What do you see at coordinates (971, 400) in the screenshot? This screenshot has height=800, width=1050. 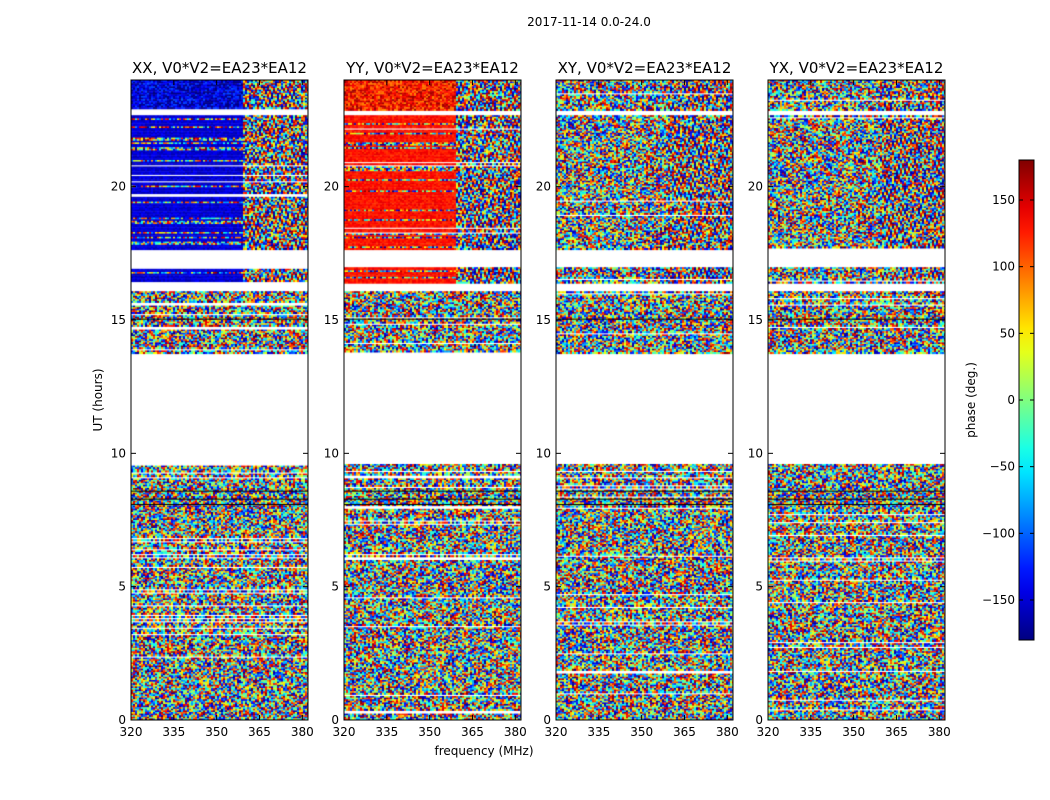 I see `colorbar-label: phase (deg.)` at bounding box center [971, 400].